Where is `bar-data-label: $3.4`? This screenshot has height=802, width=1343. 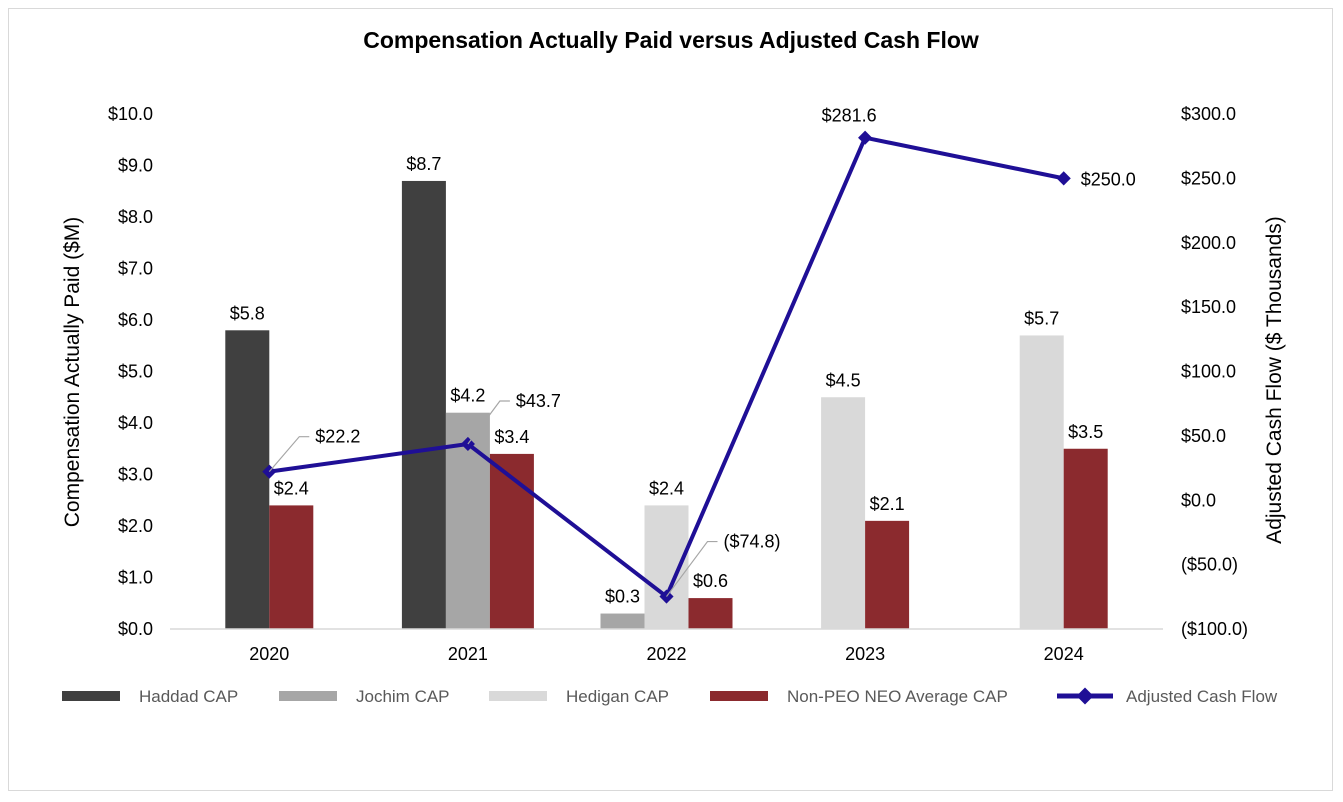 bar-data-label: $3.4 is located at coordinates (511, 437).